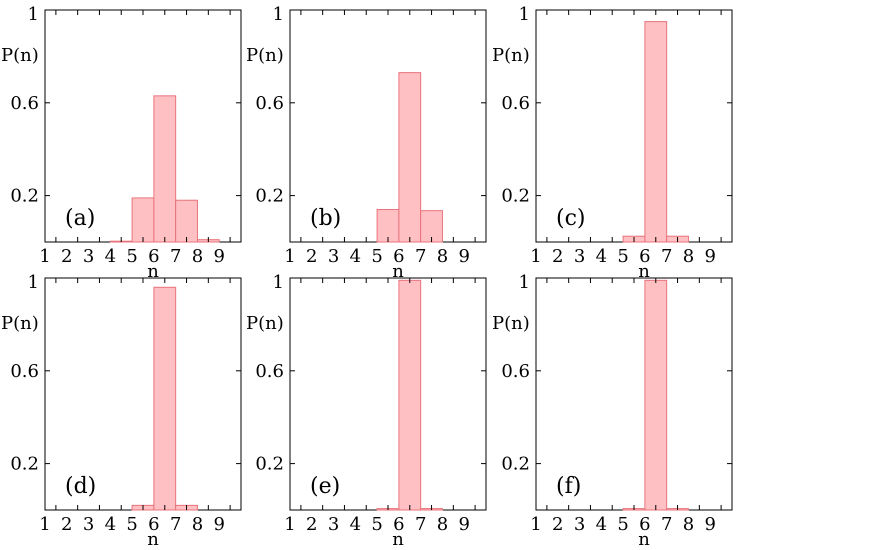 Image resolution: width=872 pixels, height=550 pixels. What do you see at coordinates (571, 218) in the screenshot?
I see `panel-label: (c)` at bounding box center [571, 218].